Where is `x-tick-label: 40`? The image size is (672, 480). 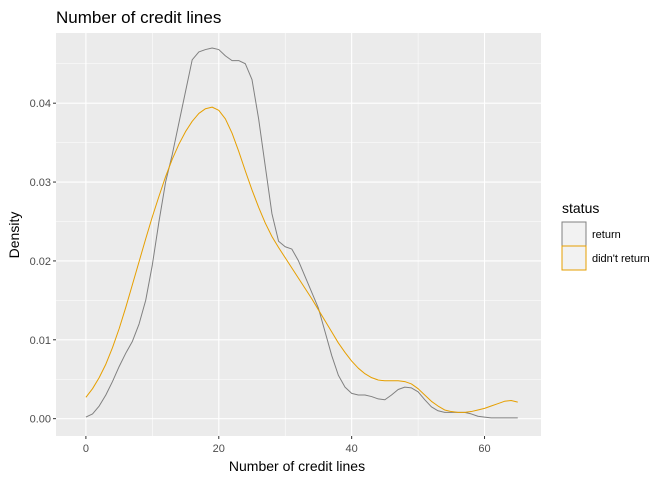
x-tick-label: 40 is located at coordinates (352, 449).